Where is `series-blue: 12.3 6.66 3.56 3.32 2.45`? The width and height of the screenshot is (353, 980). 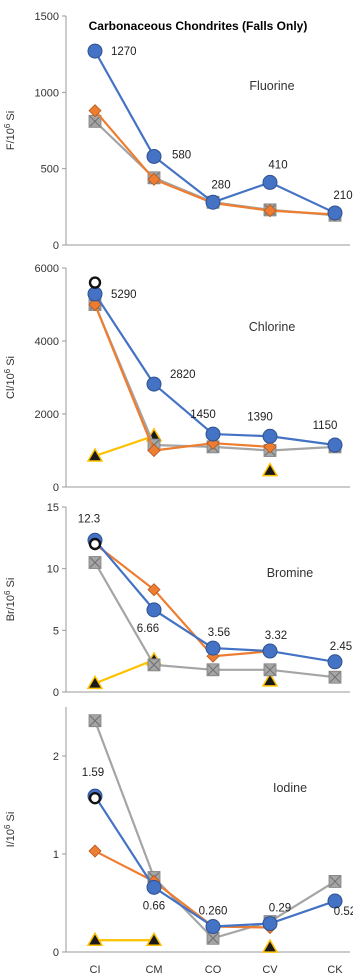
series-blue: 12.3 6.66 3.56 3.32 2.45 is located at coordinates (215, 591).